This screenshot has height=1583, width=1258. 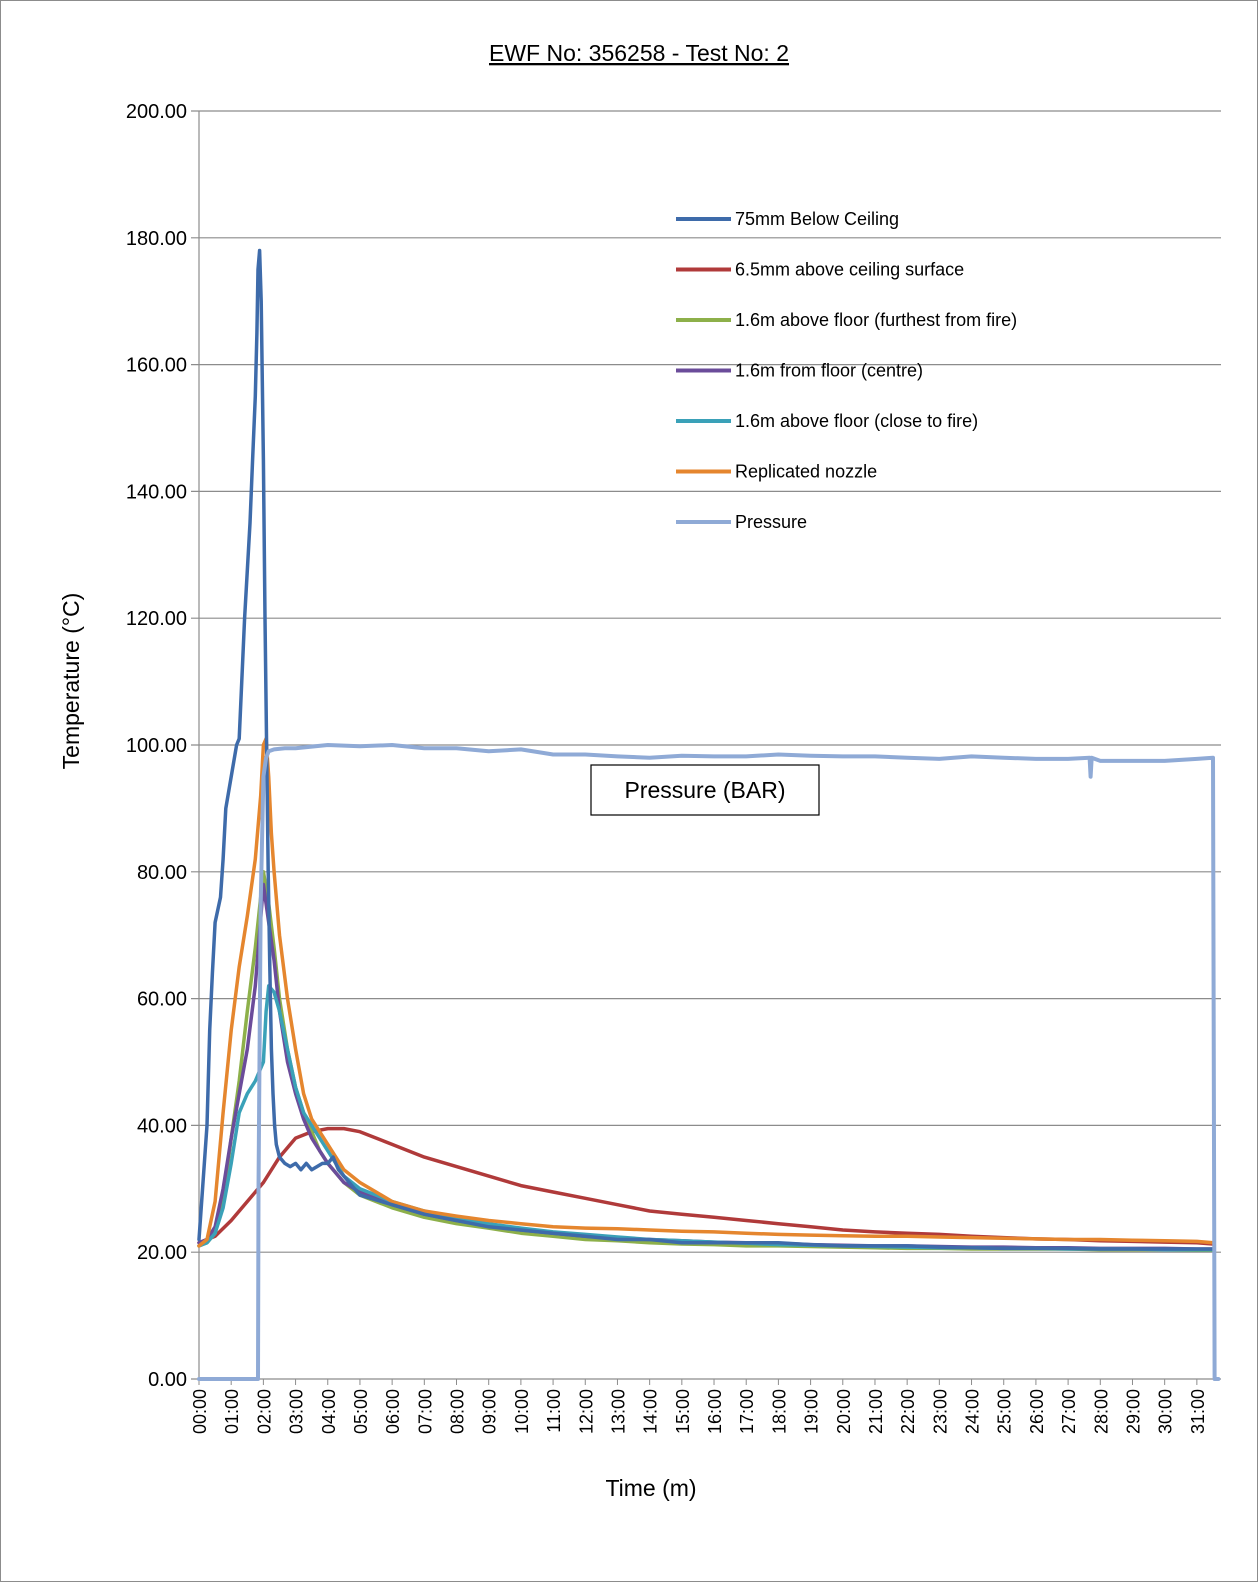 I want to click on x-tick-label: 00:00, so click(x=200, y=1411).